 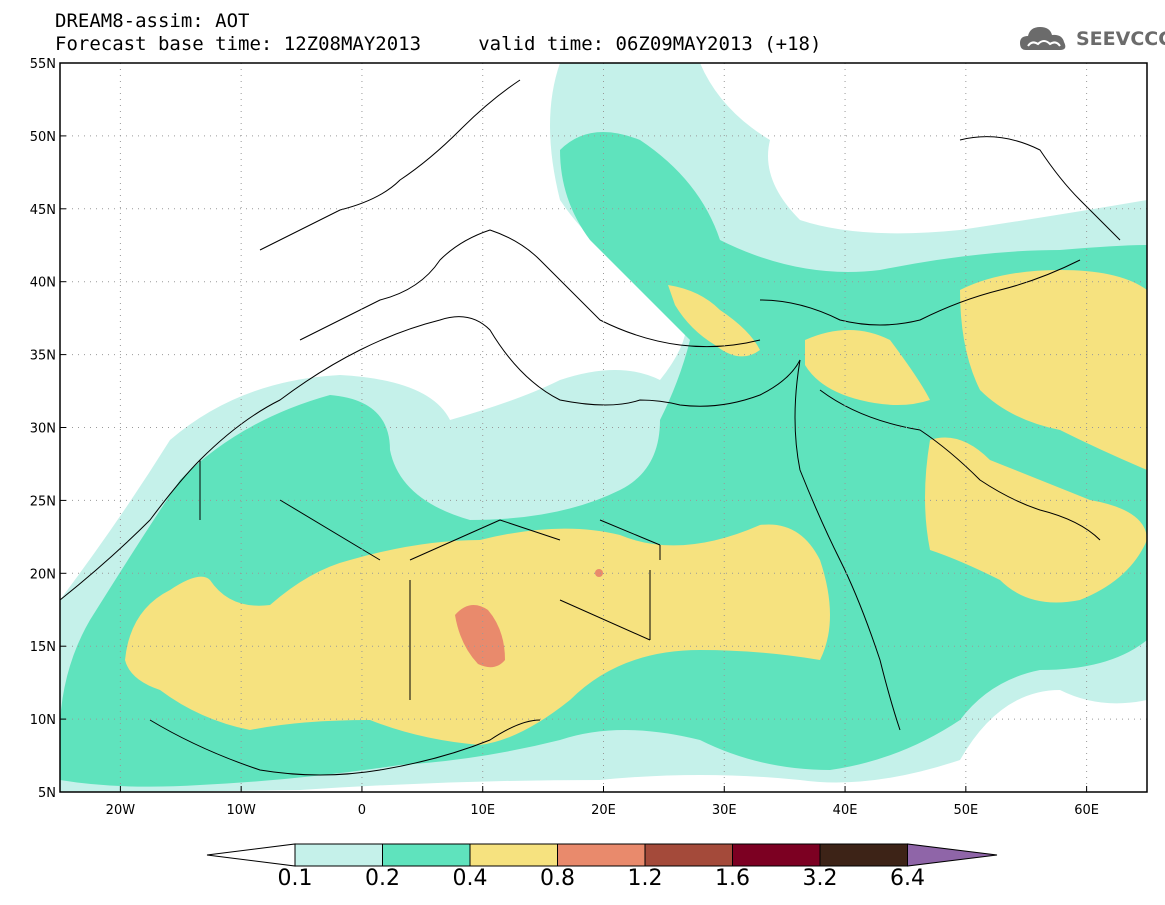 What do you see at coordinates (1120, 39) in the screenshot?
I see `logo-text: SEEVCCC` at bounding box center [1120, 39].